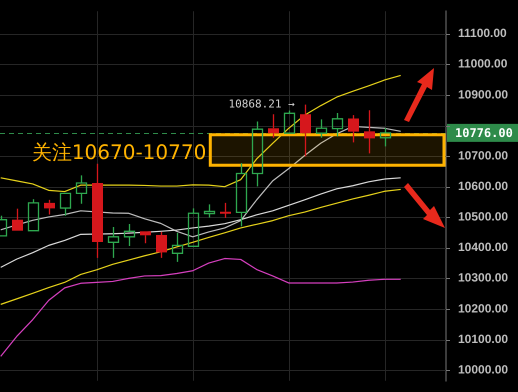 This screenshot has width=518, height=392. I want to click on y-tick-label: 10500.00, so click(483, 217).